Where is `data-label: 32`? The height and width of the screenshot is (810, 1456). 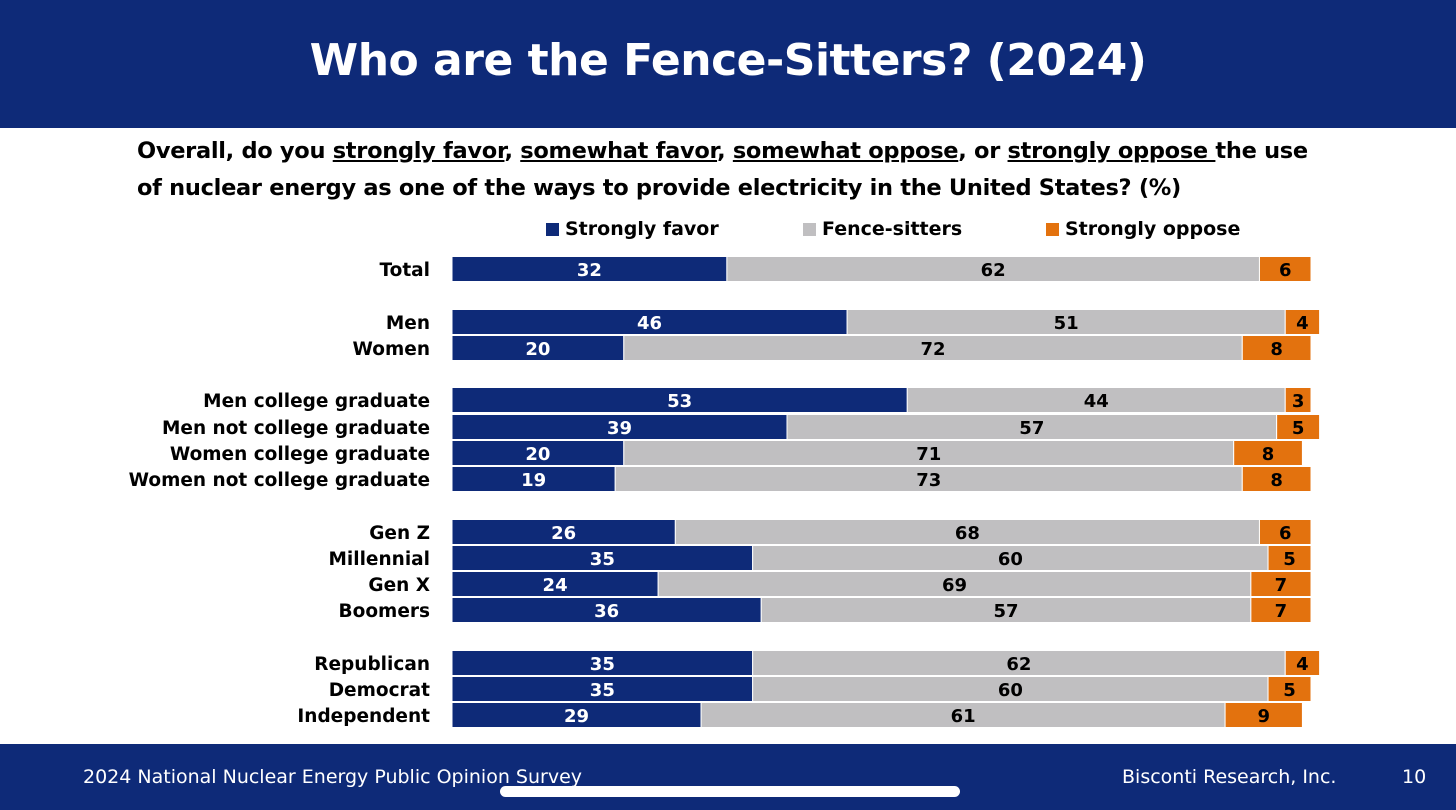 data-label: 32 is located at coordinates (589, 270).